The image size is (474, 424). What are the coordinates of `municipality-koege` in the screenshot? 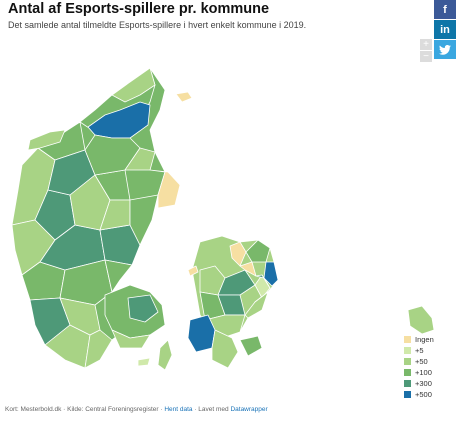 It's located at (256, 305).